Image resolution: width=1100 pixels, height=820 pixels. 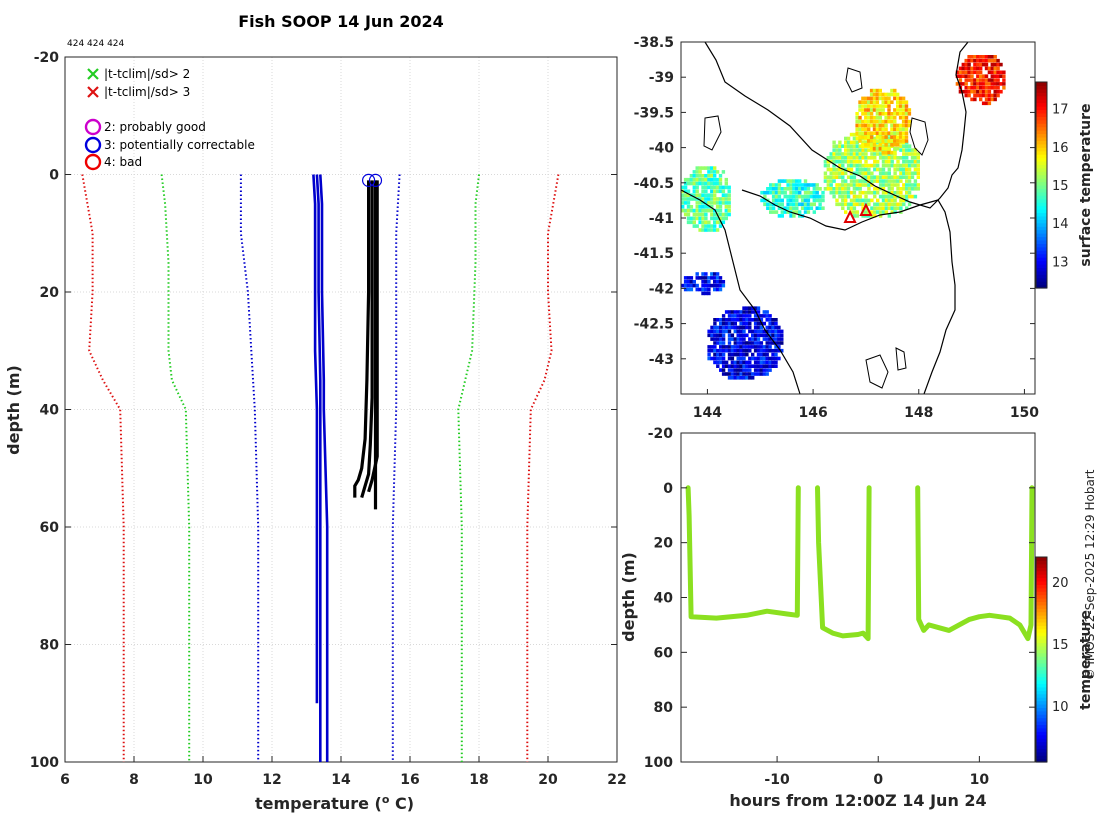 I want to click on map-colorbar-frame, so click(x=1041, y=185).